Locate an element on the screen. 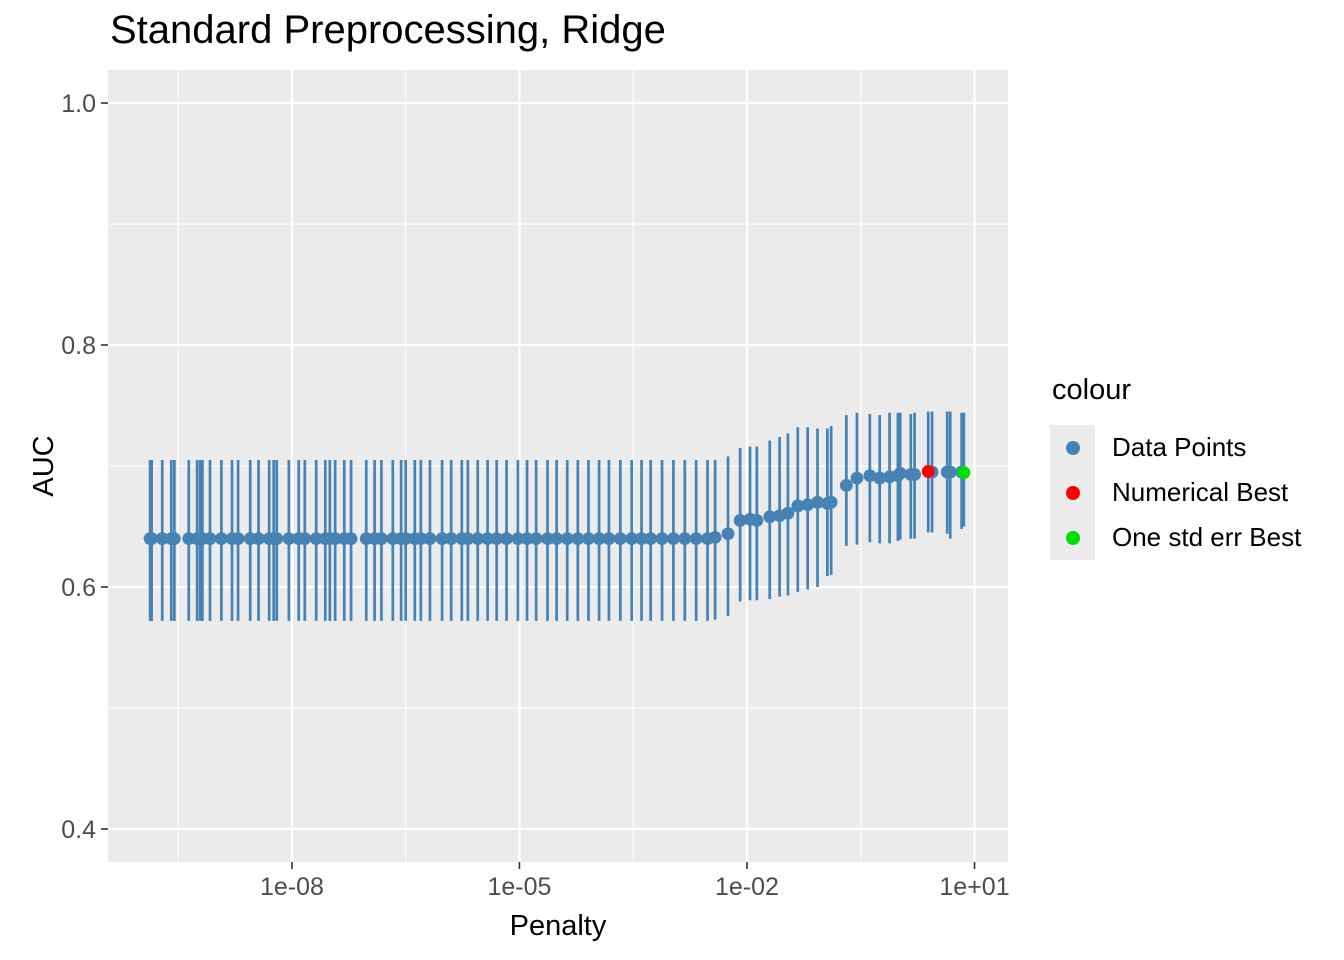 This screenshot has height=960, width=1344. one-std-err-best-dot-icon is located at coordinates (1072, 537).